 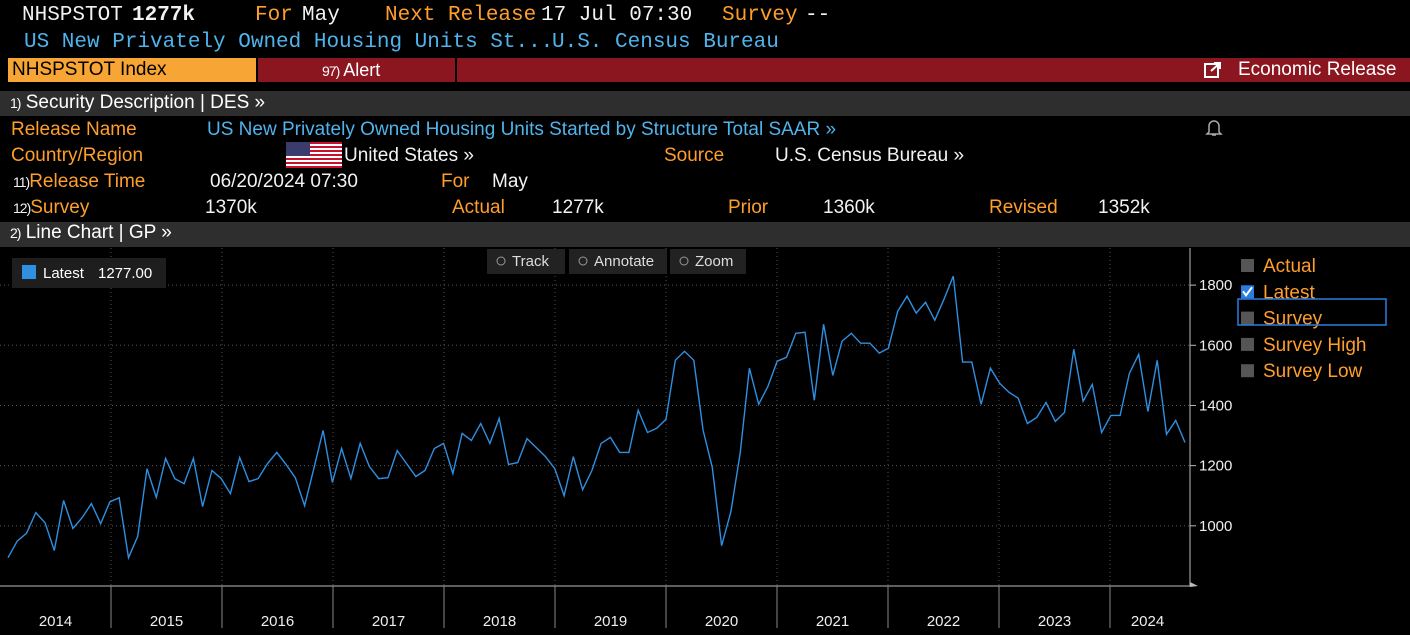 I want to click on y-tick-label: 1000, so click(x=1215, y=526).